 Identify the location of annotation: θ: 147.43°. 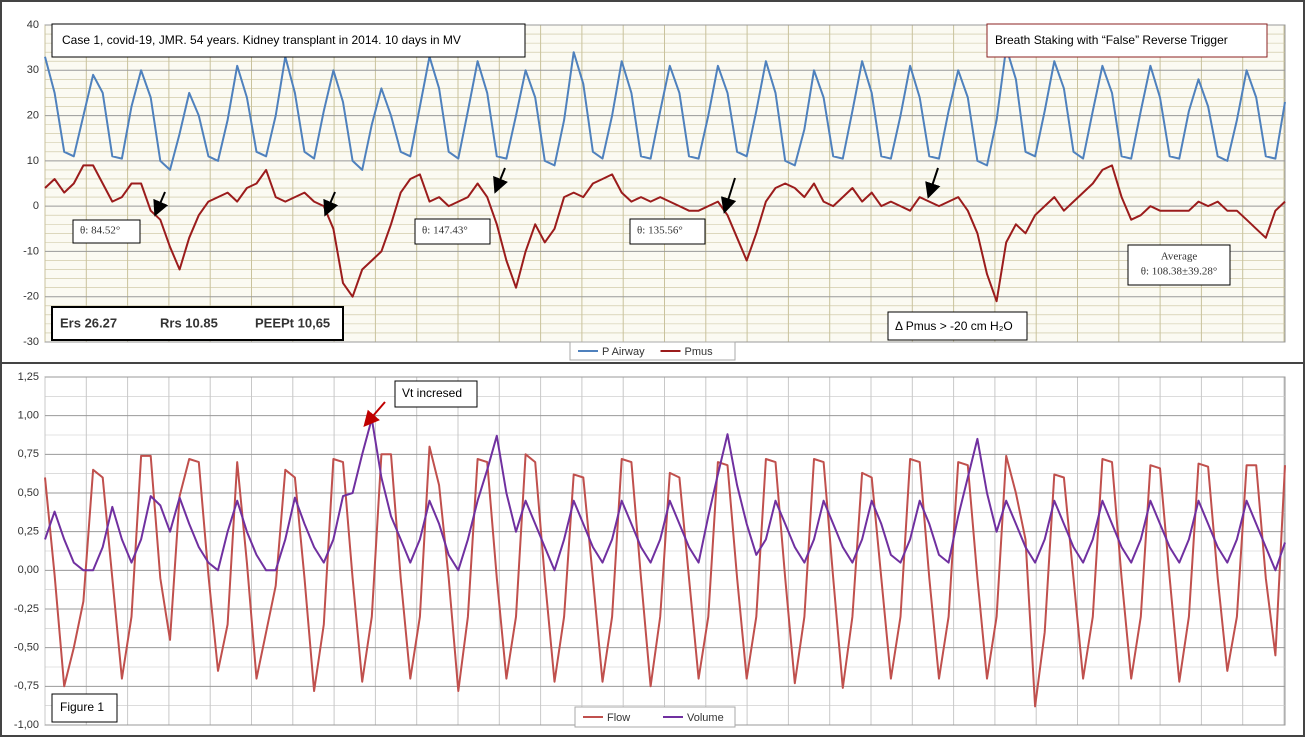
(445, 231).